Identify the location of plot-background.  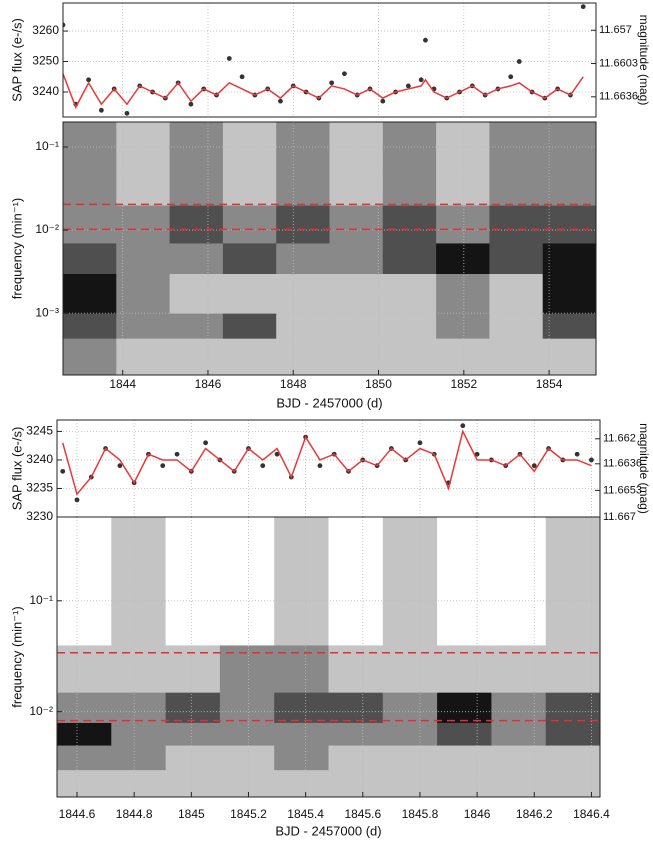
(329, 60).